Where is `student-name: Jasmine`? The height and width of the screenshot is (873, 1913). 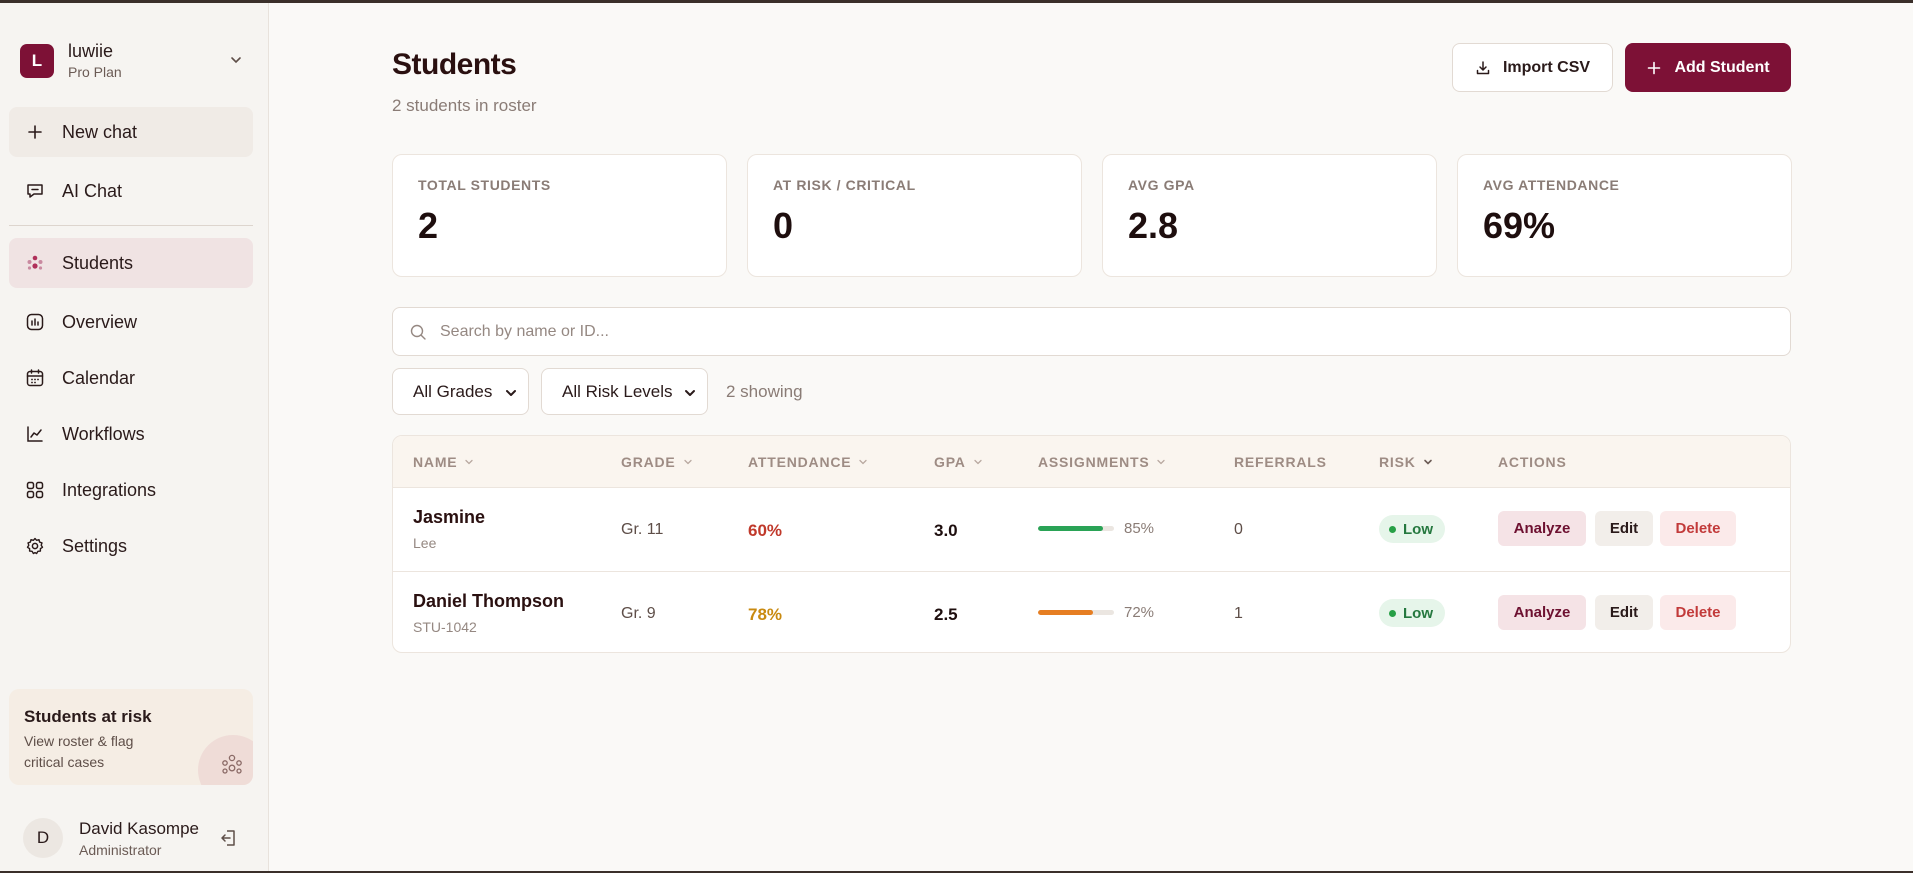 student-name: Jasmine is located at coordinates (449, 517).